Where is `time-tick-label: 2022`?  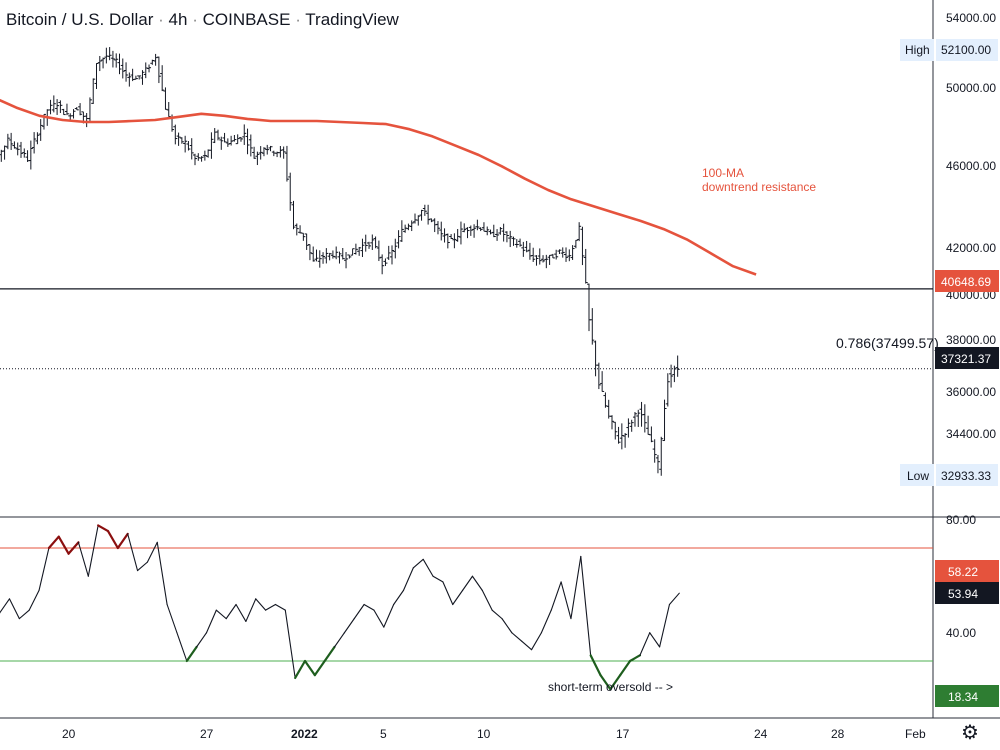
time-tick-label: 2022 is located at coordinates (304, 734).